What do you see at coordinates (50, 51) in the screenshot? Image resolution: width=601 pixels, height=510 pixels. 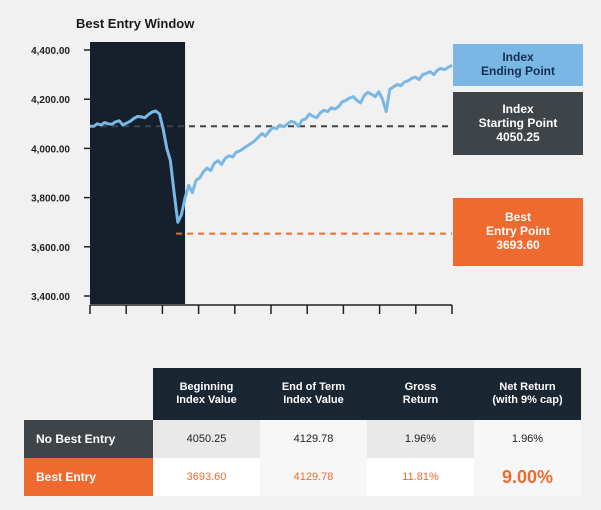 I see `y-tick-label: 4,400.00` at bounding box center [50, 51].